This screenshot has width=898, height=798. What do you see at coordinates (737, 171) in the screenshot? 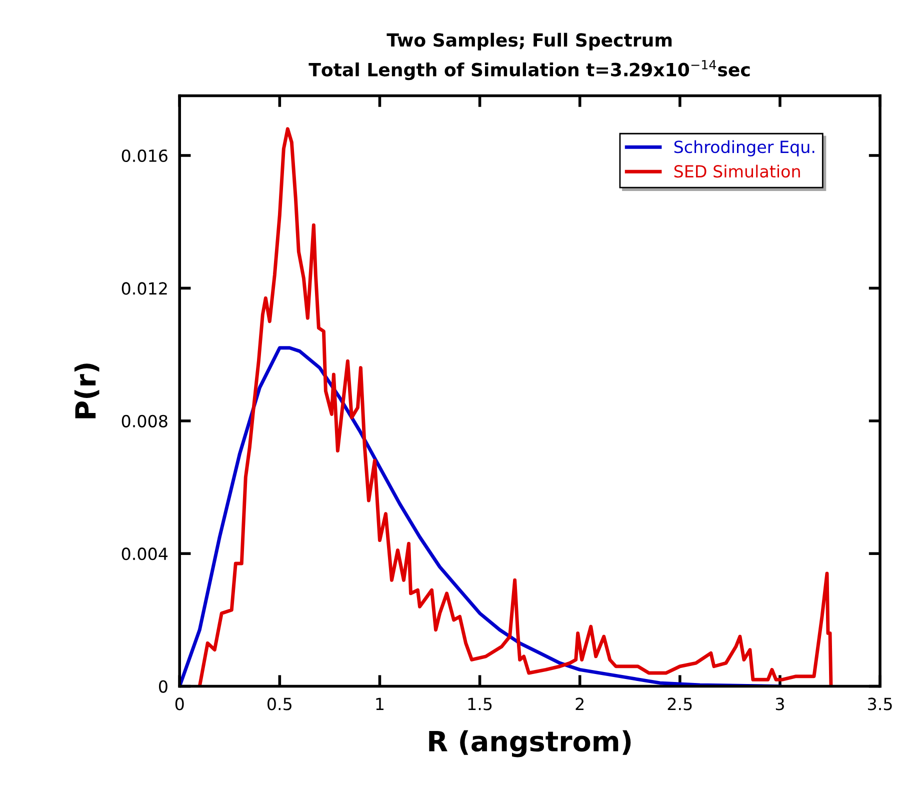
I see `legend-label: SED Simulation` at bounding box center [737, 171].